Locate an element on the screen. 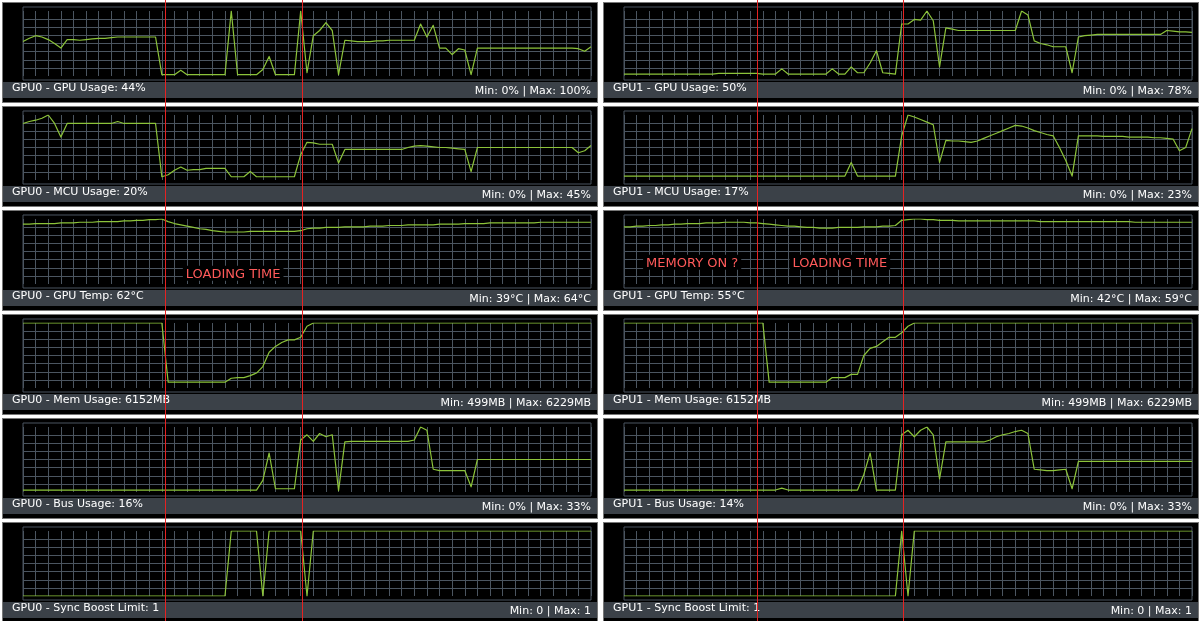  text: GPU1 - Bus Usage: 14% is located at coordinates (678, 503).